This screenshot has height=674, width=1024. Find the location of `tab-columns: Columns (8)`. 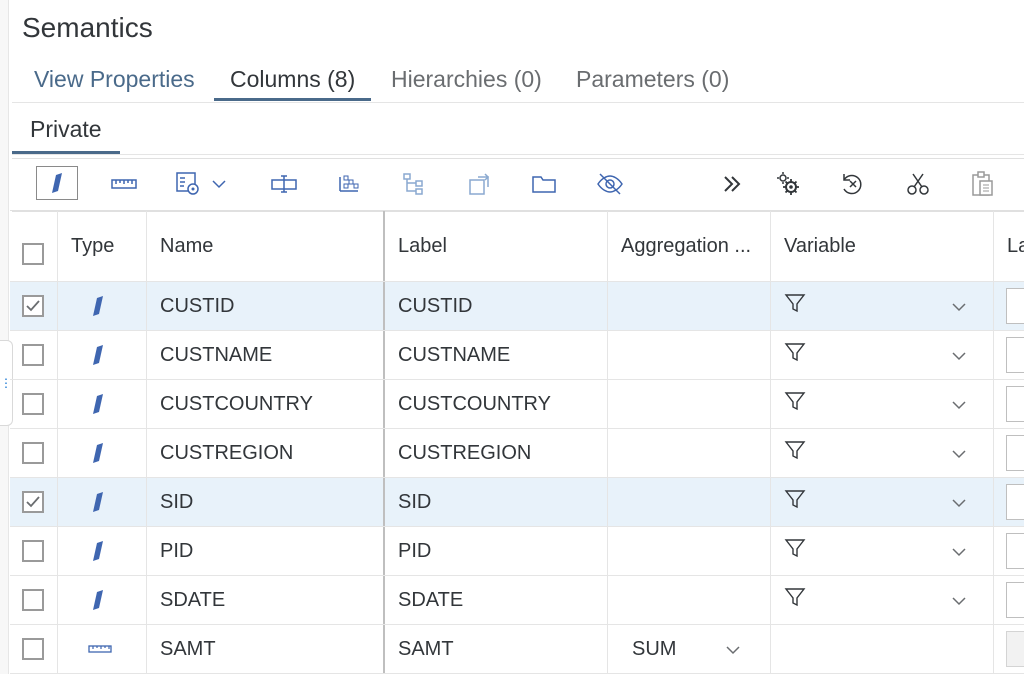

tab-columns: Columns (8) is located at coordinates (293, 79).